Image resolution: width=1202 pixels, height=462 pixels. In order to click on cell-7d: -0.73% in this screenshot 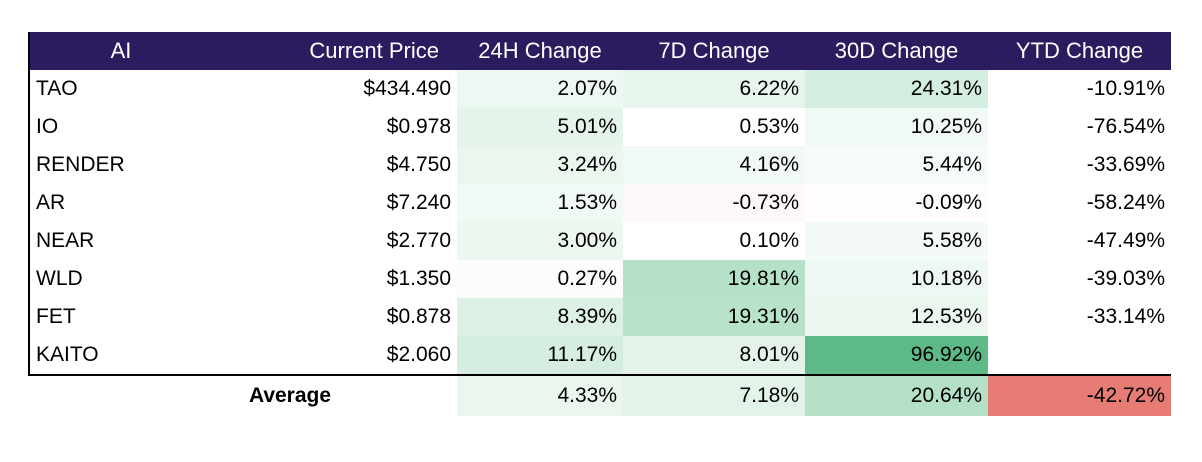, I will do `click(714, 203)`.